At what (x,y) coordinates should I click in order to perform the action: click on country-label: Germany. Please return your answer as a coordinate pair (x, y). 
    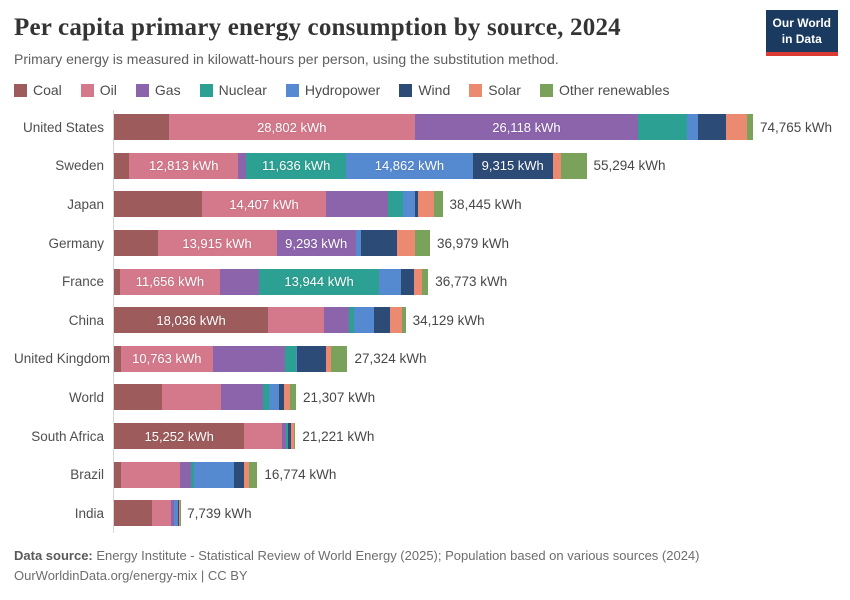
    Looking at the image, I should click on (76, 243).